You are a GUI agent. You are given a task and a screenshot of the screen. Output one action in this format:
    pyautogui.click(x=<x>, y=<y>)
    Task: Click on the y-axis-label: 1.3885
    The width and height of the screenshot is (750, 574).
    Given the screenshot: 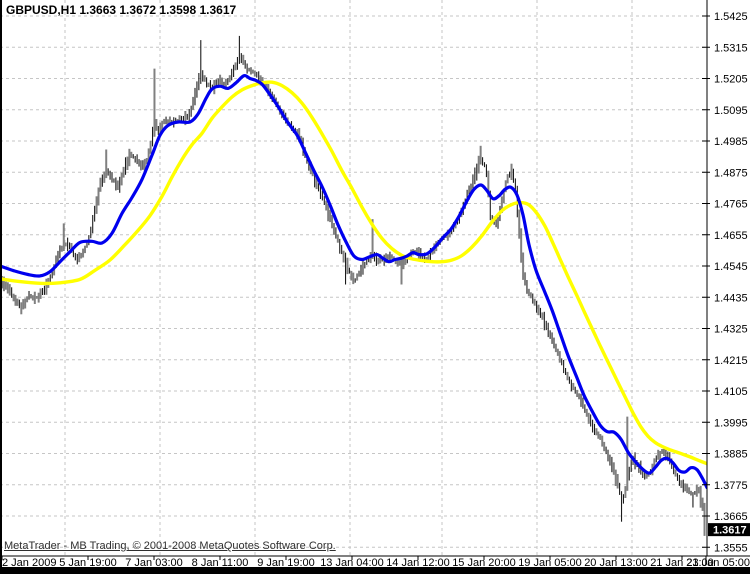 What is the action you would take?
    pyautogui.click(x=731, y=455)
    